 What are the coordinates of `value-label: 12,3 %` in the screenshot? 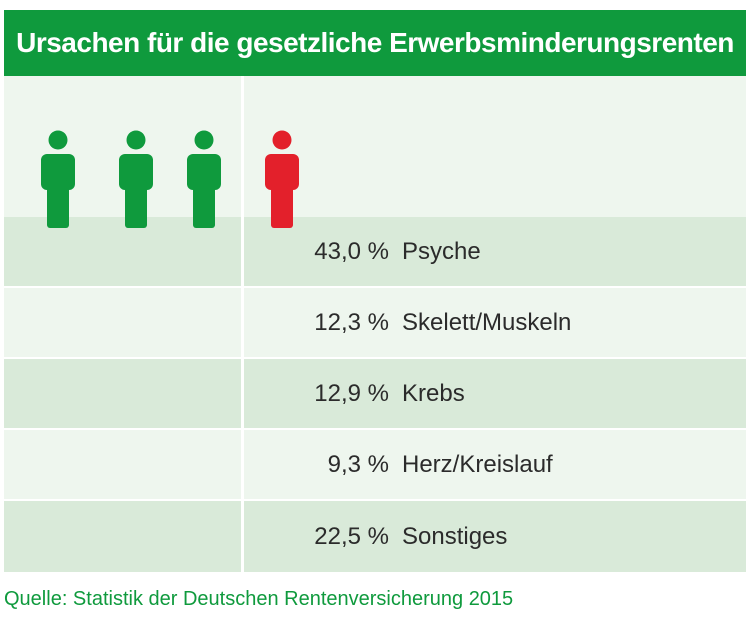 It's located at (351, 322).